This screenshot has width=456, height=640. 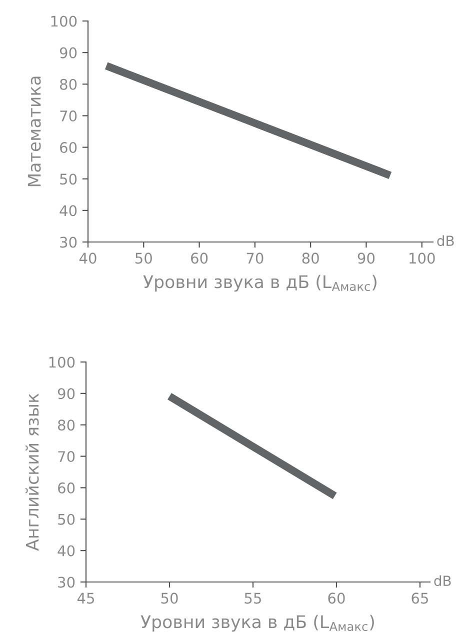 What do you see at coordinates (422, 258) in the screenshot?
I see `x-tick-label: 100` at bounding box center [422, 258].